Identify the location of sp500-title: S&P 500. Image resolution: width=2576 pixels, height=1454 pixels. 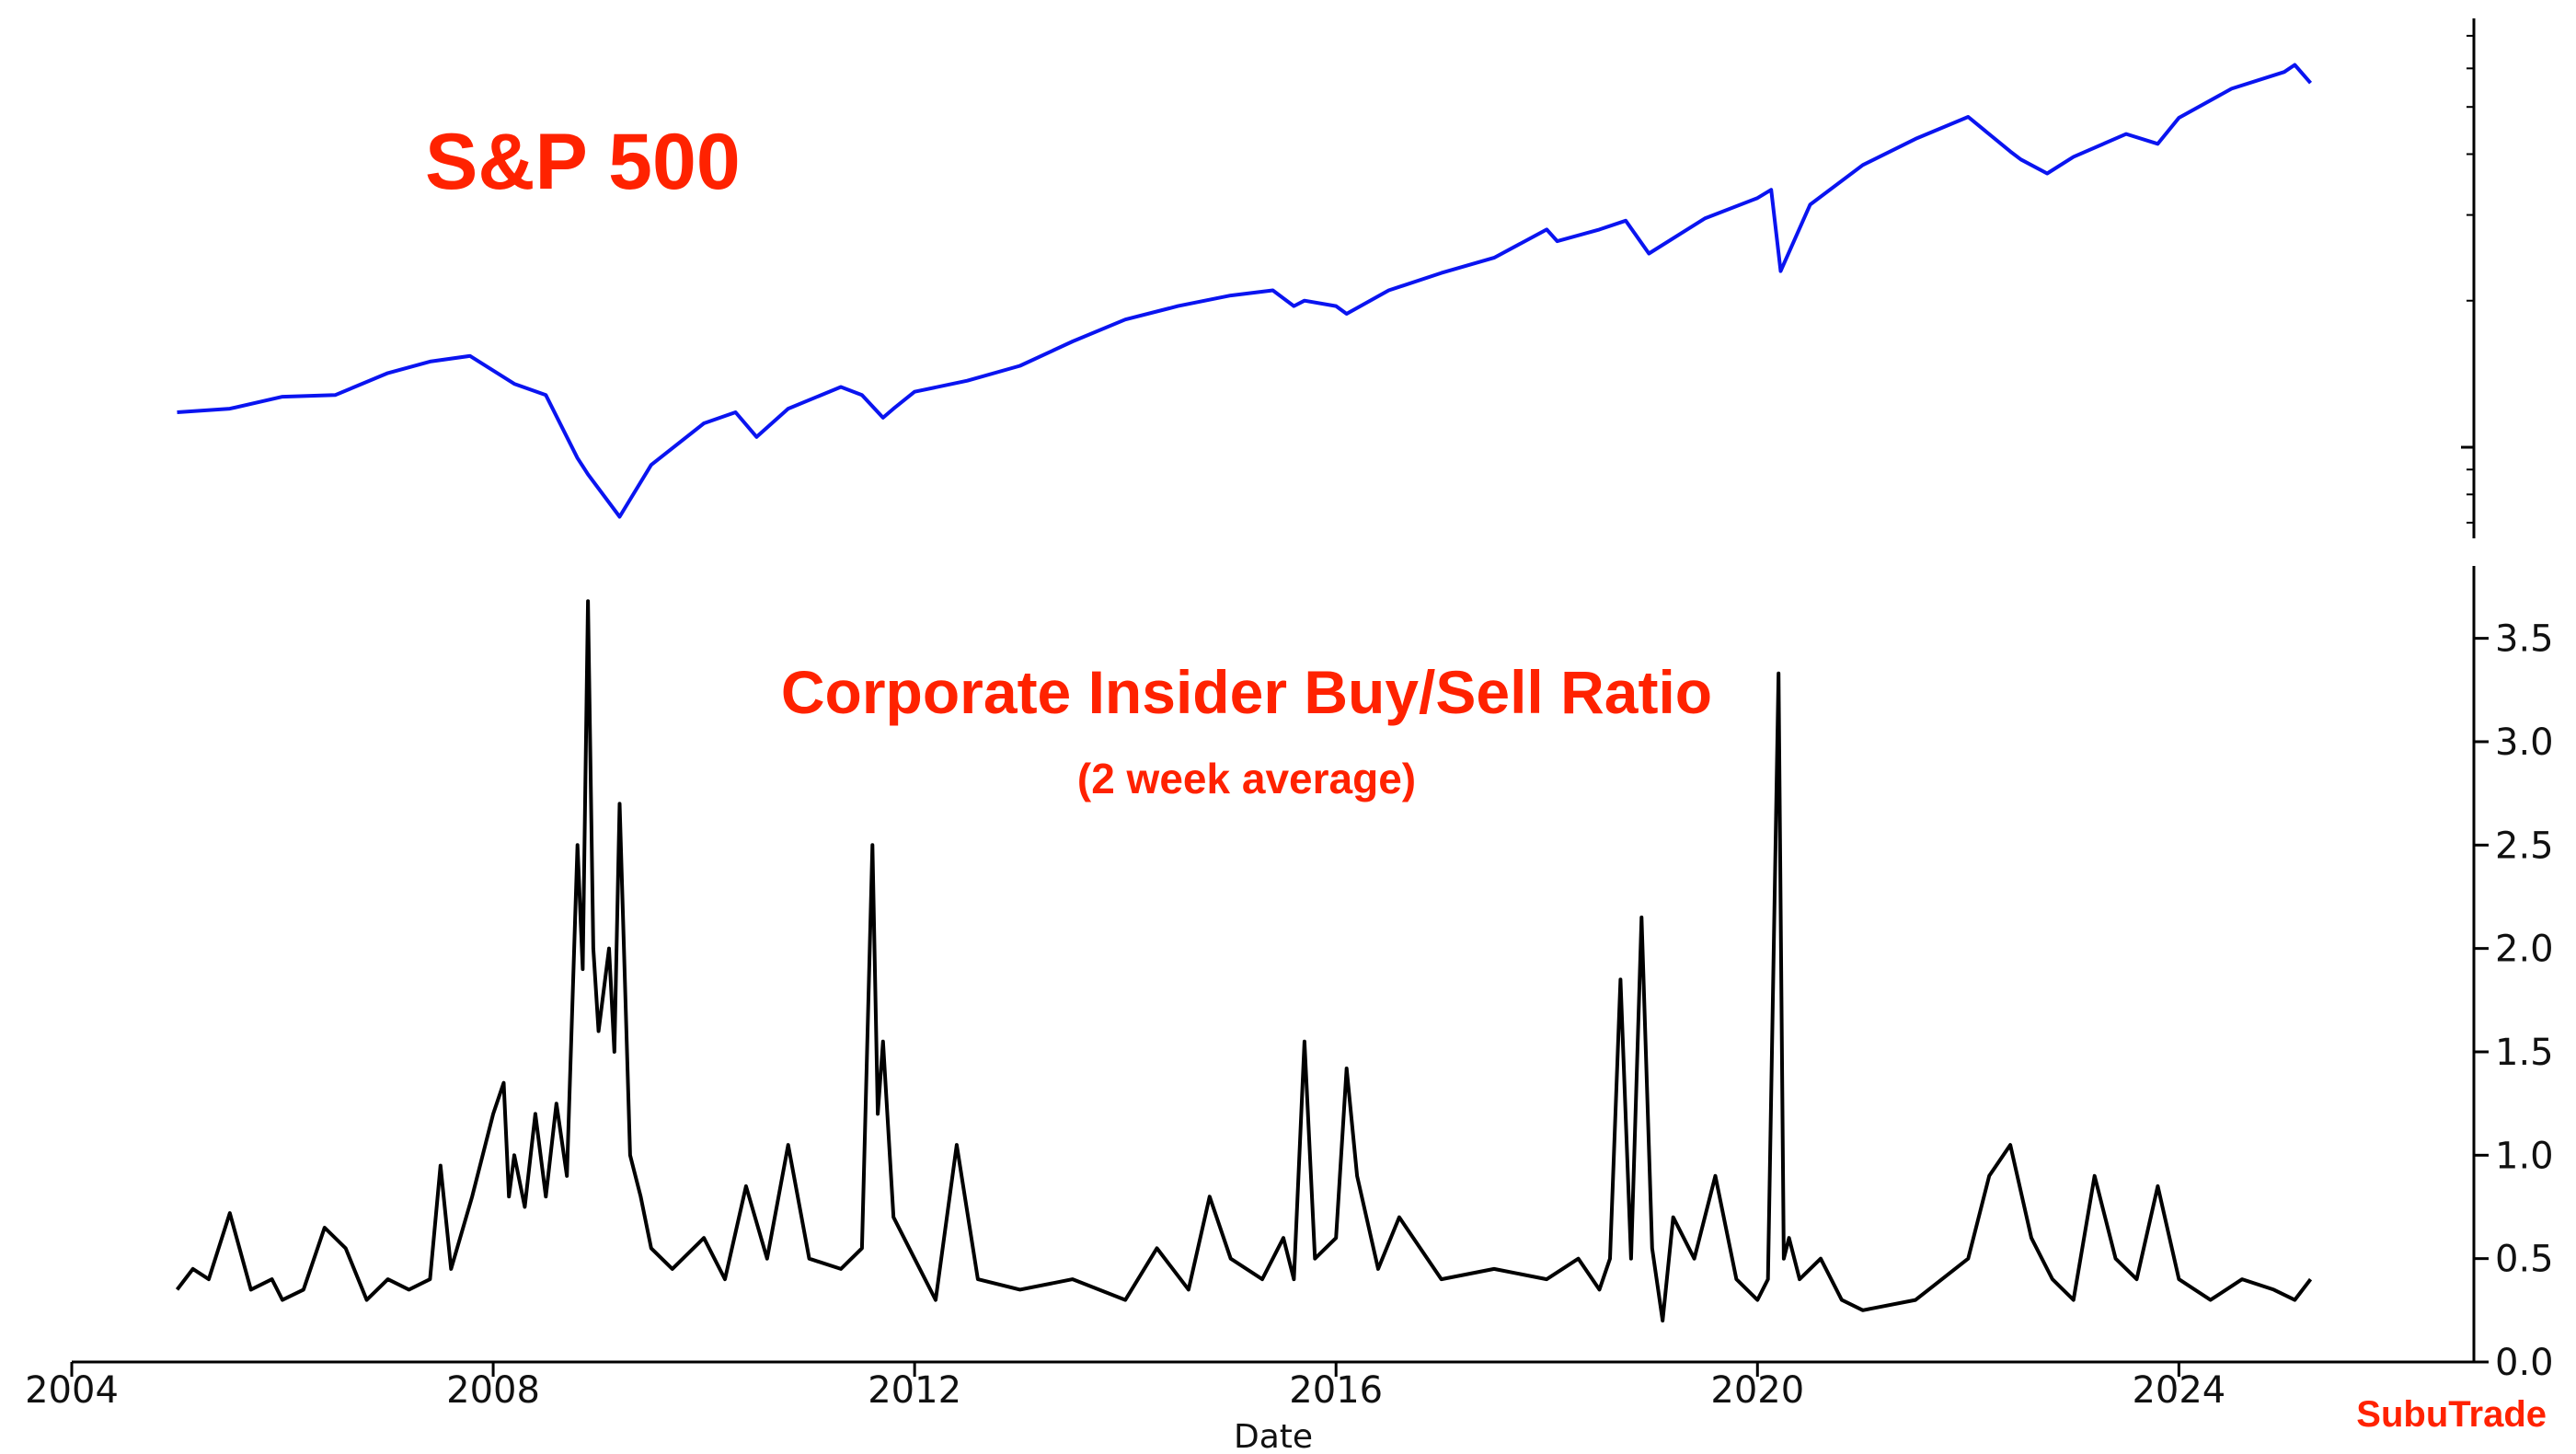
(583, 162).